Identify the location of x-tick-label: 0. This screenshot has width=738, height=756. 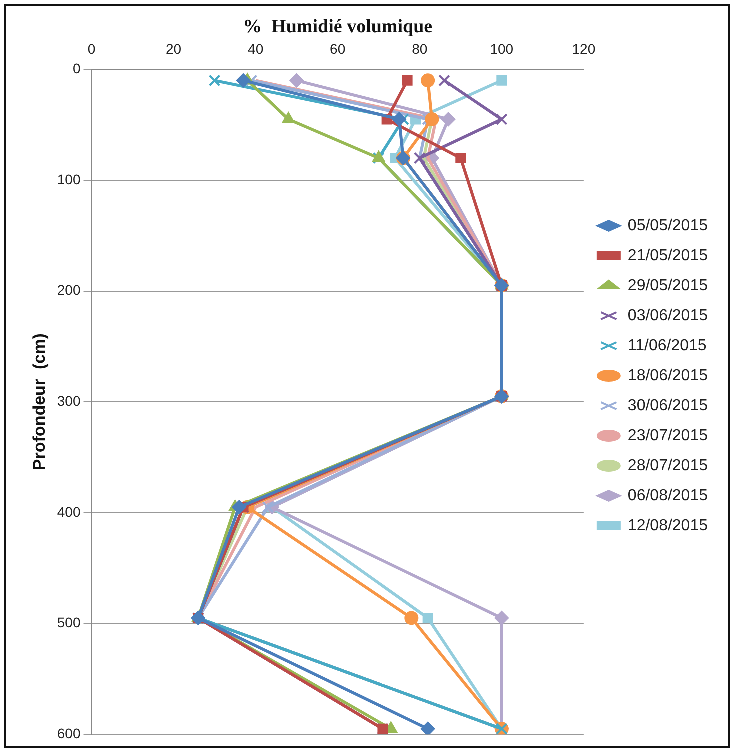
(92, 49).